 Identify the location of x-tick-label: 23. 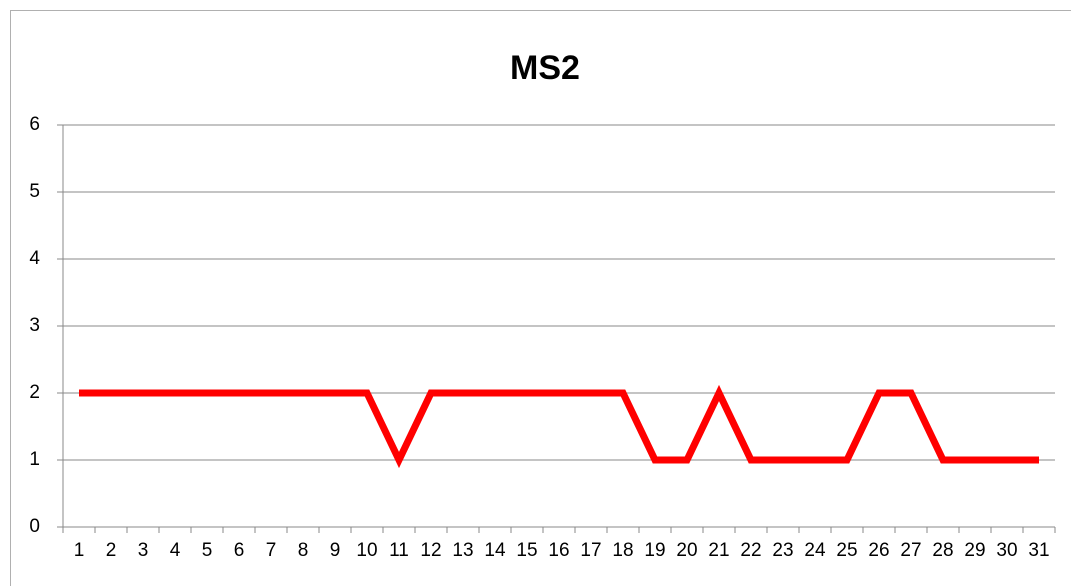
(782, 550).